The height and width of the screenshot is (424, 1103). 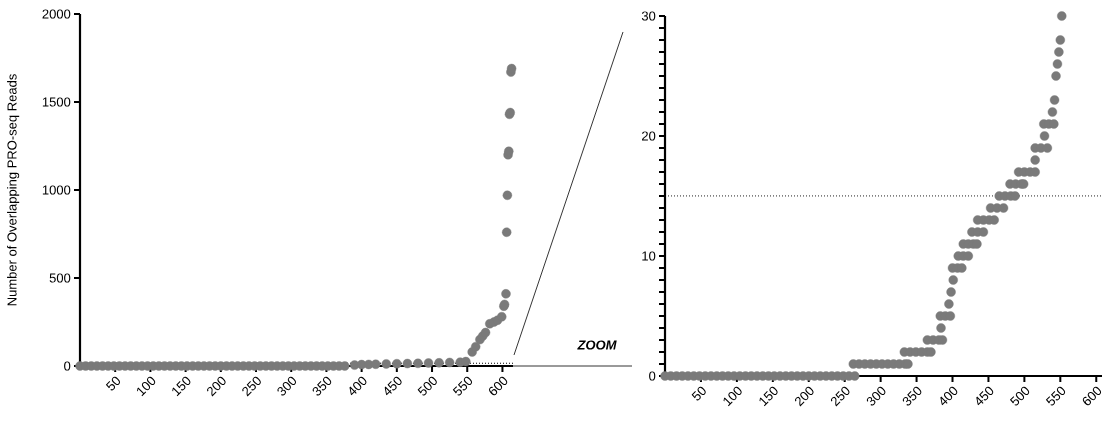 I want to click on text: ZOOM, so click(x=597, y=345).